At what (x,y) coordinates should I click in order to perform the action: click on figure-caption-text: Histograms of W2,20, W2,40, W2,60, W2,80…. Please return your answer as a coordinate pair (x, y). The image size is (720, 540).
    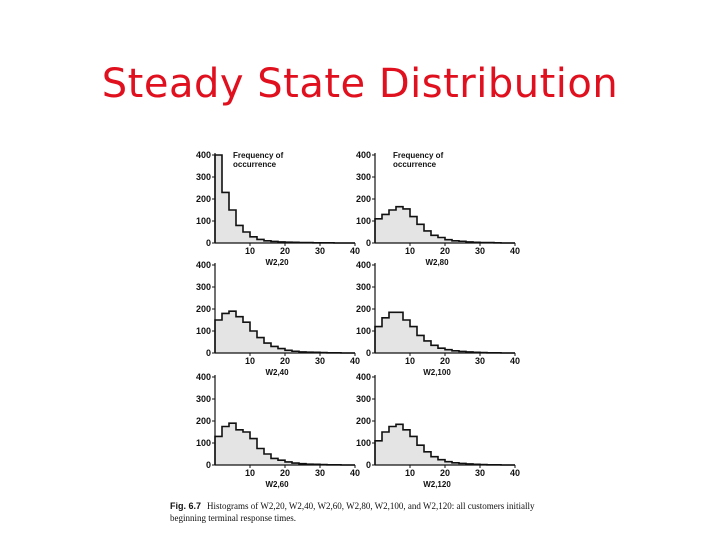
    Looking at the image, I should click on (352, 512).